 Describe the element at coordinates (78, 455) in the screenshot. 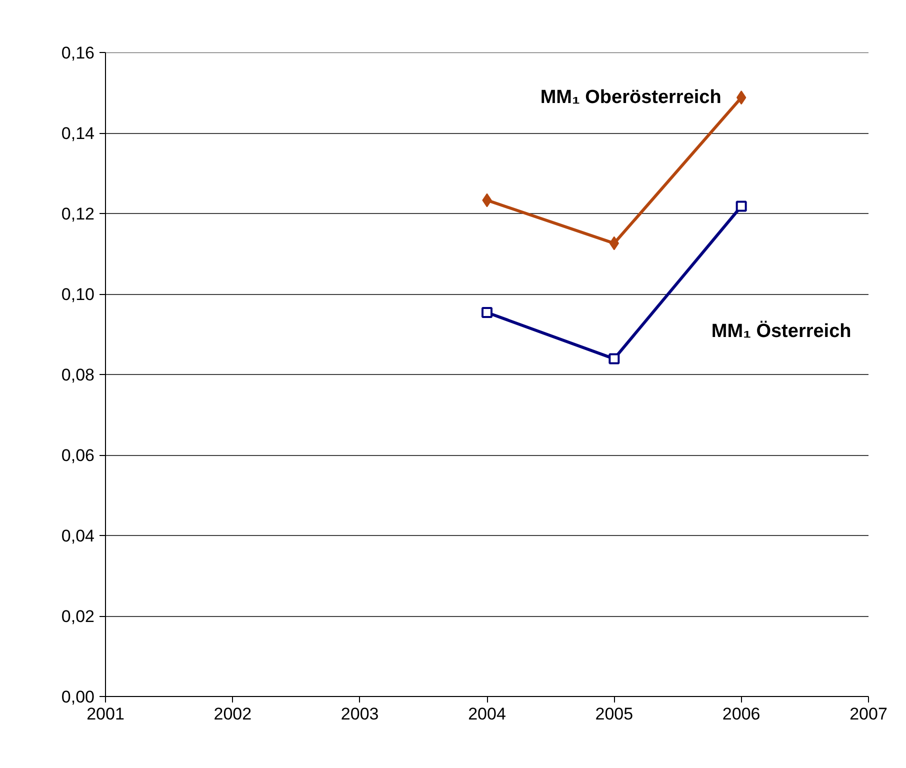

I see `y-tick-label: 0,06` at that location.